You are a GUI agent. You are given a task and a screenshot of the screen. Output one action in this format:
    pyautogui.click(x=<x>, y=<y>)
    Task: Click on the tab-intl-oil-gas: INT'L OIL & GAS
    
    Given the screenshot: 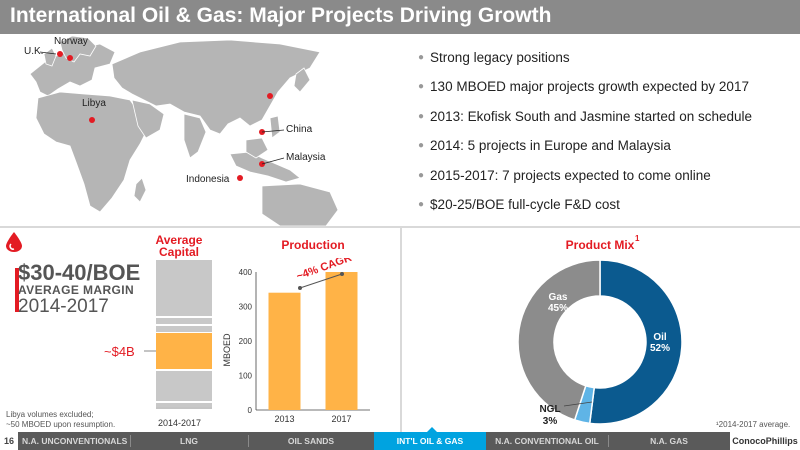 What is the action you would take?
    pyautogui.click(x=430, y=441)
    